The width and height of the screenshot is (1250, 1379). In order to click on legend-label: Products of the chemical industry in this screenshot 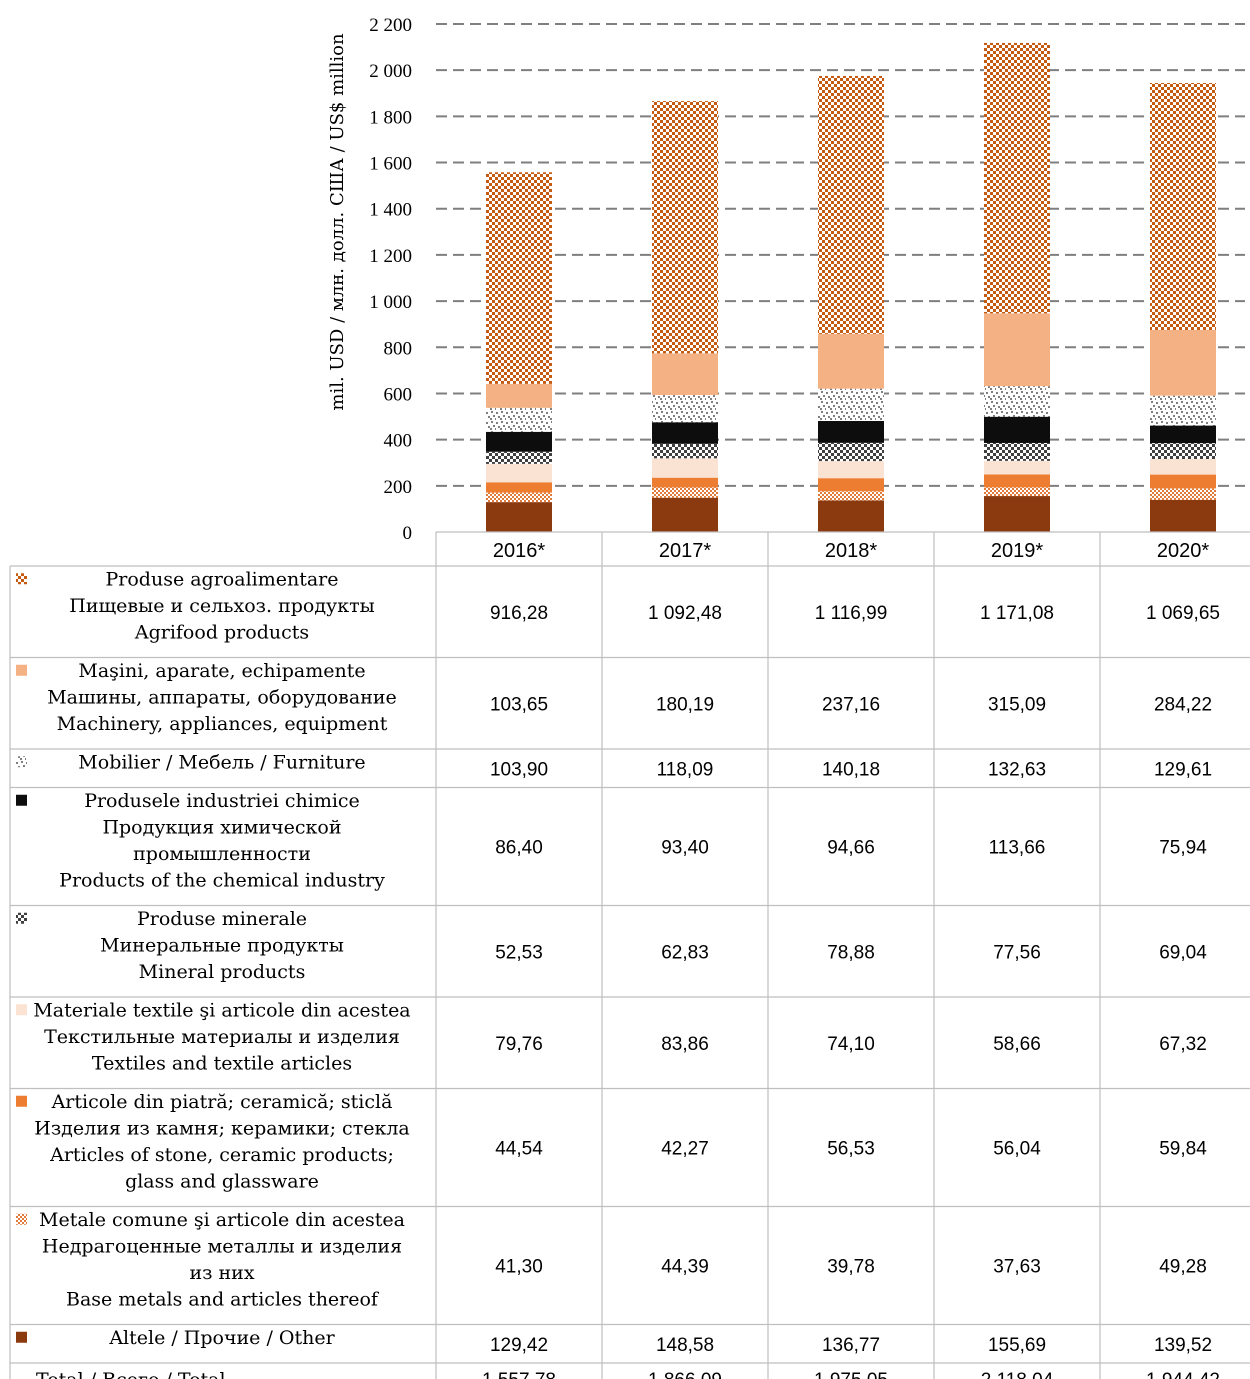, I will do `click(222, 880)`.